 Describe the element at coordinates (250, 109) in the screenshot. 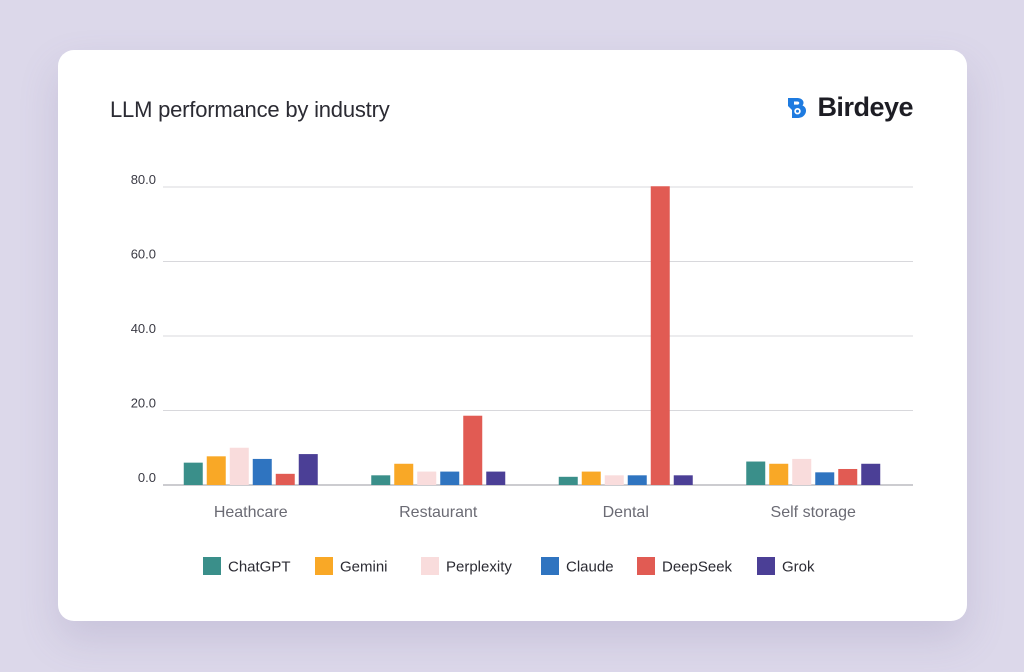

I see `chart-title: LLM performance by industry` at that location.